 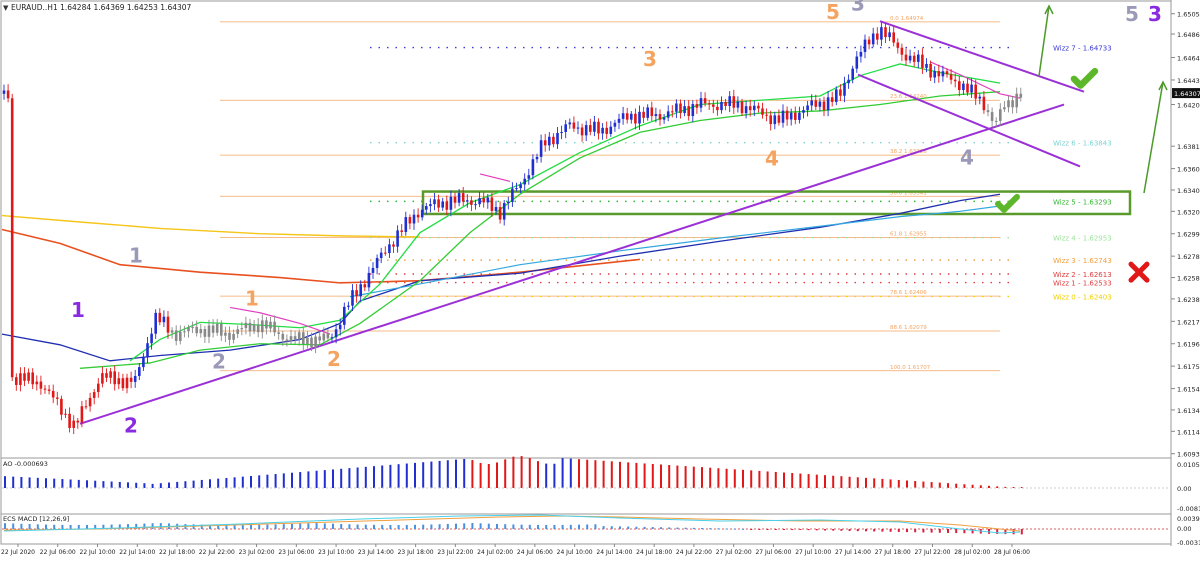 I want to click on time-tick-label: 24 Jul 06:00, so click(x=535, y=552).